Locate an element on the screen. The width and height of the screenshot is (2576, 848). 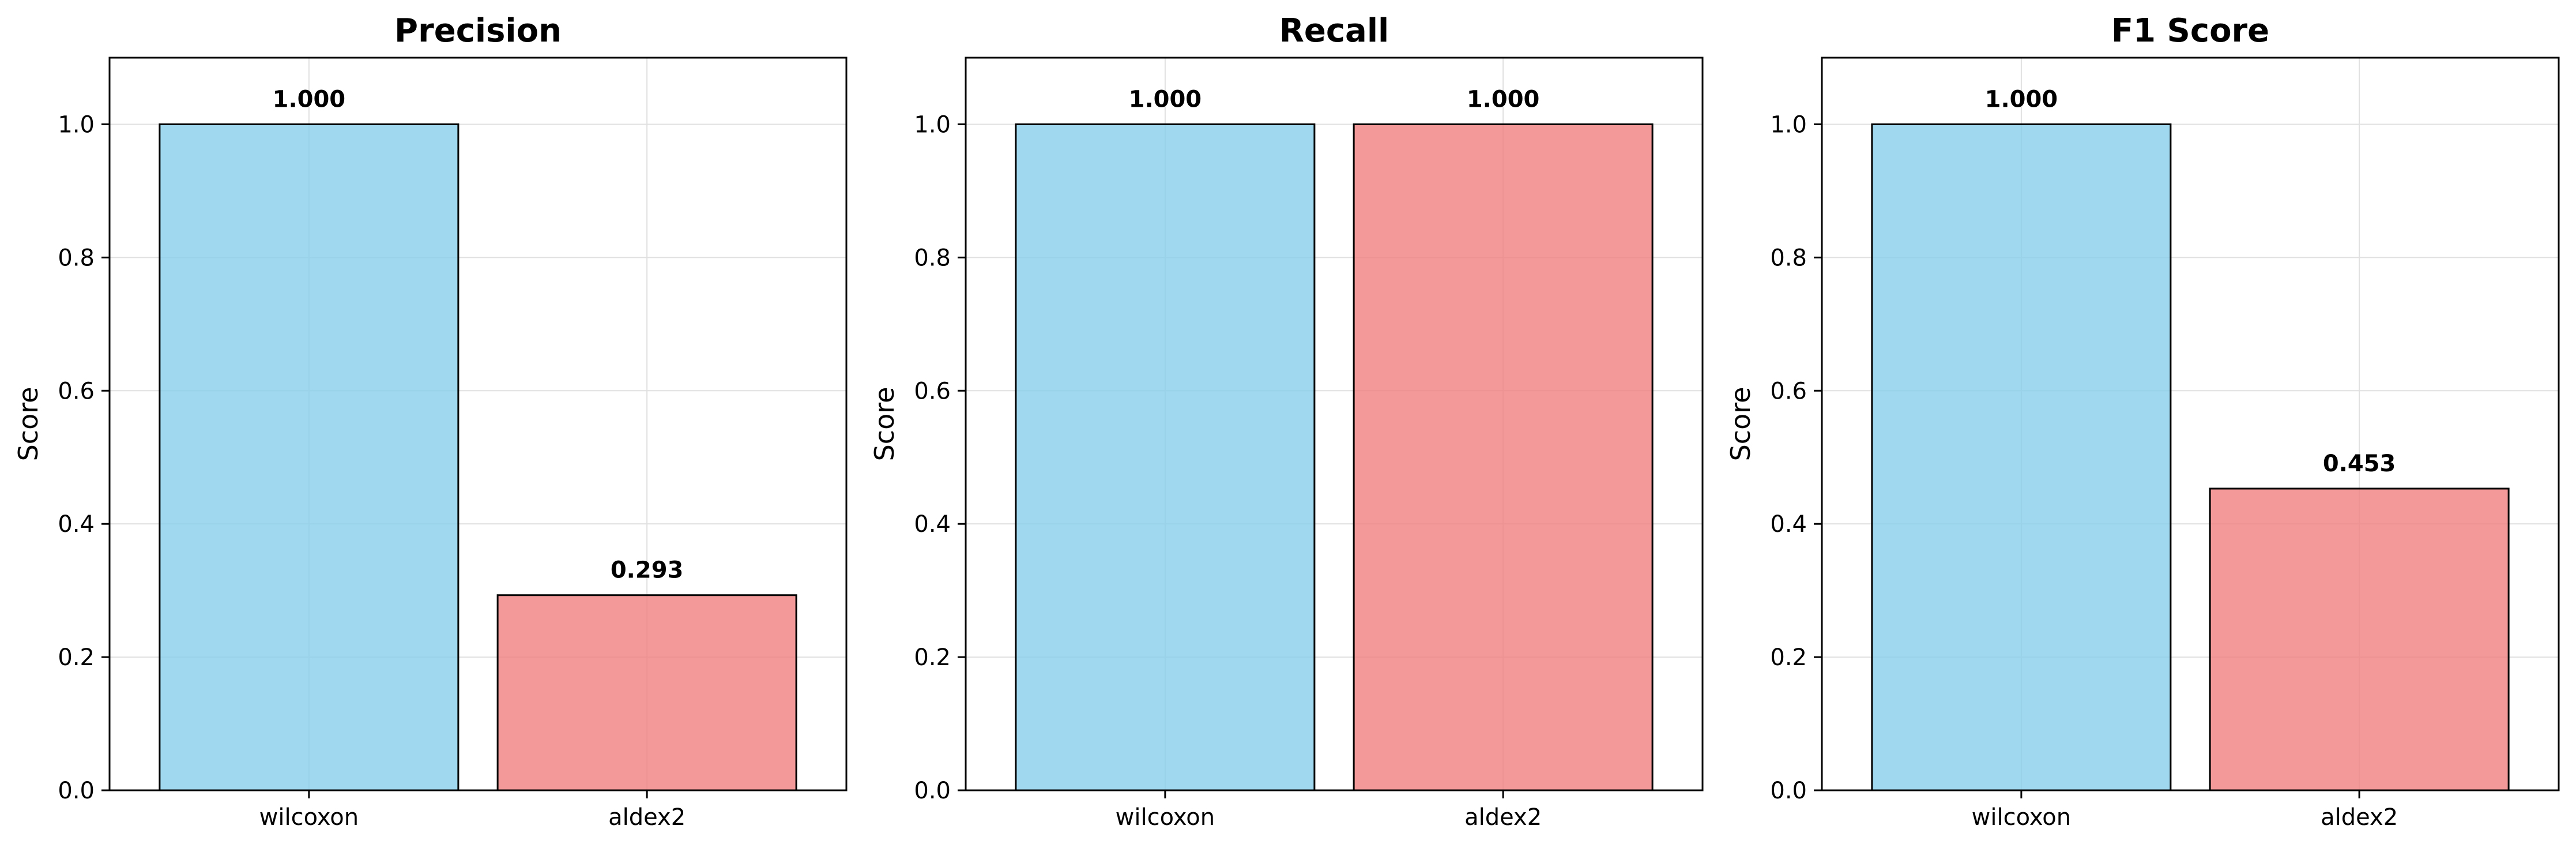
data-label: 0.293 is located at coordinates (647, 570).